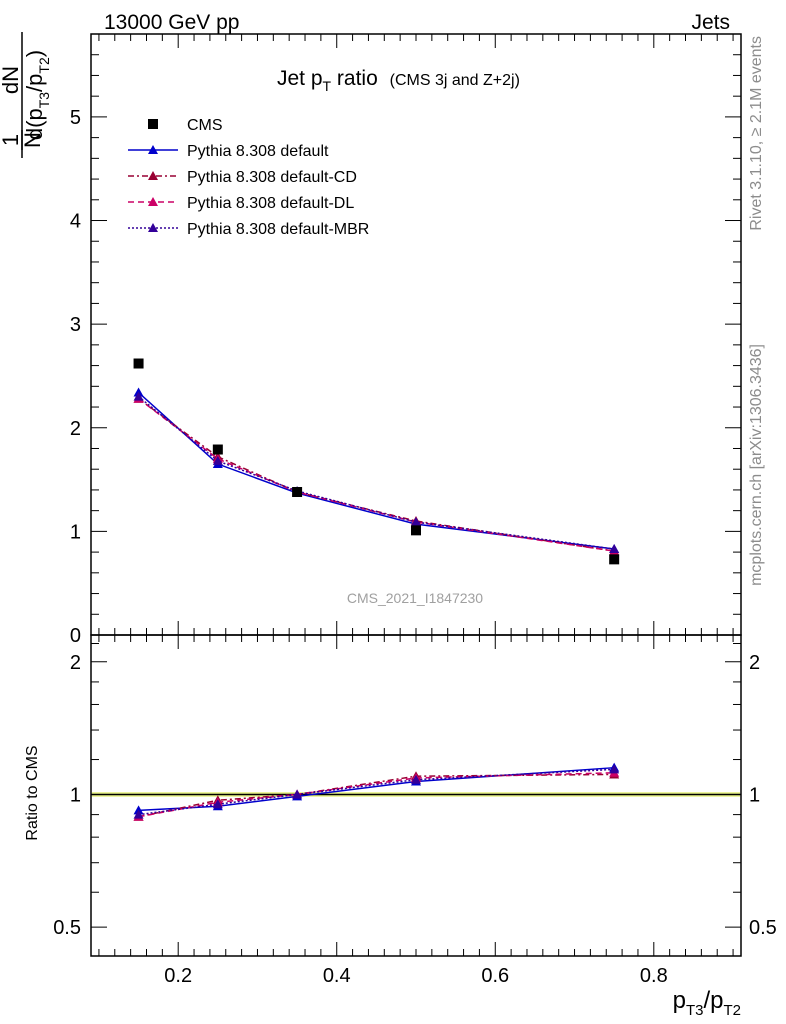 This screenshot has width=786, height=1024. Describe the element at coordinates (732, 1010) in the screenshot. I see `x-axis-label-sub2: T2` at that location.